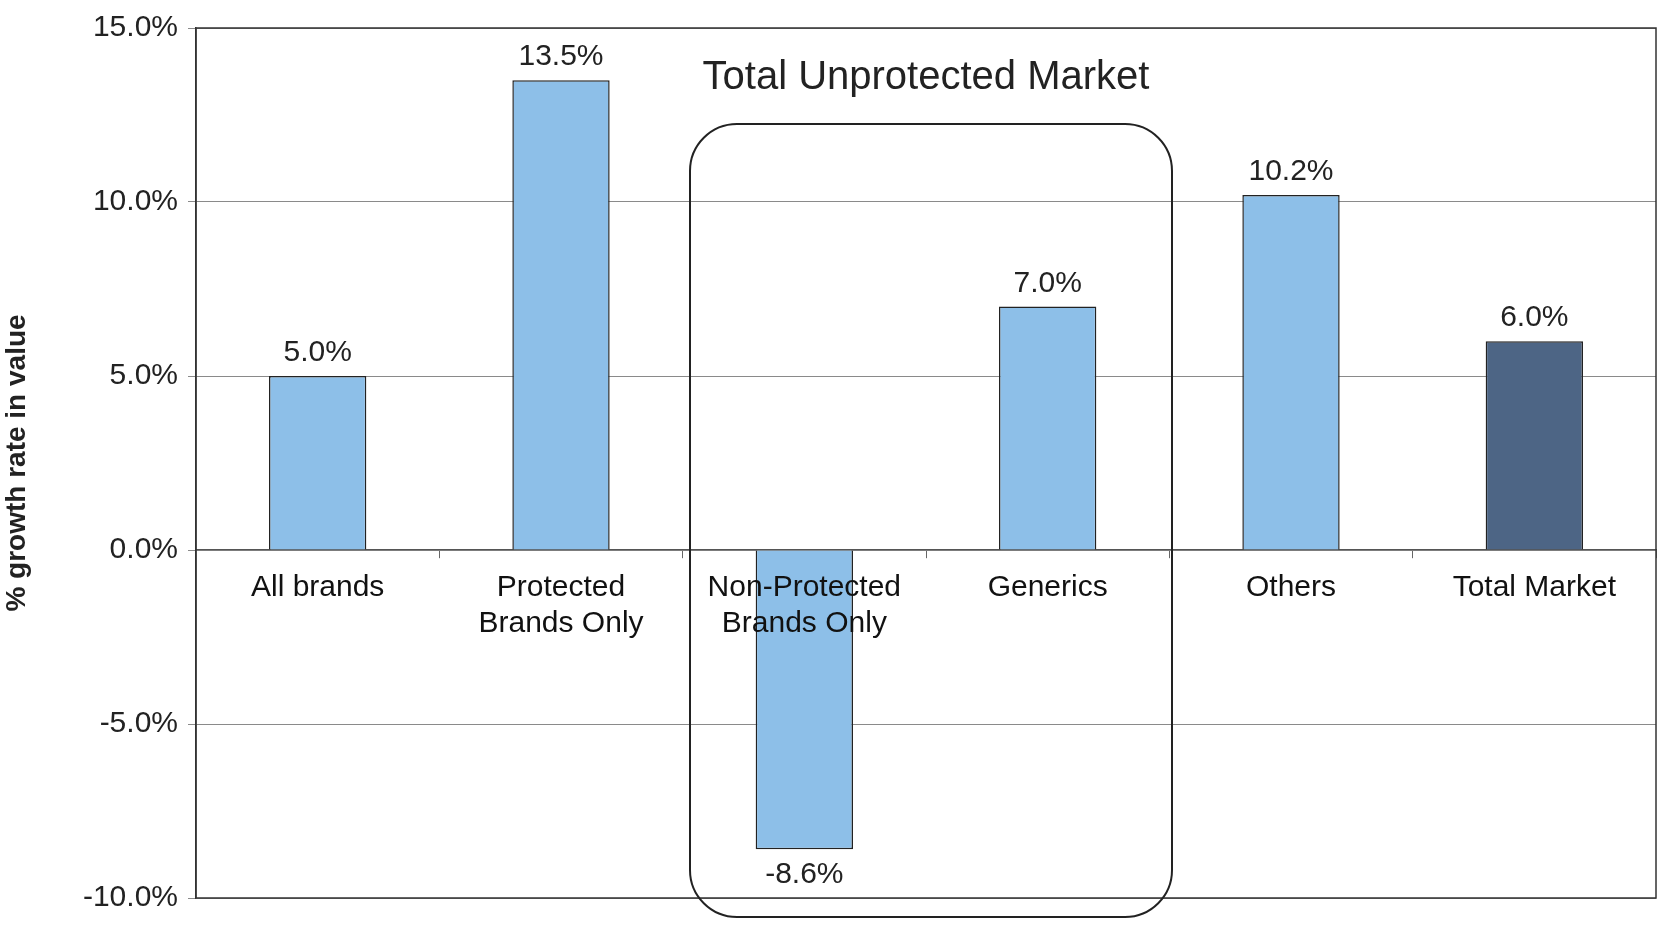  I want to click on data-label: 7.0%, so click(1047, 281).